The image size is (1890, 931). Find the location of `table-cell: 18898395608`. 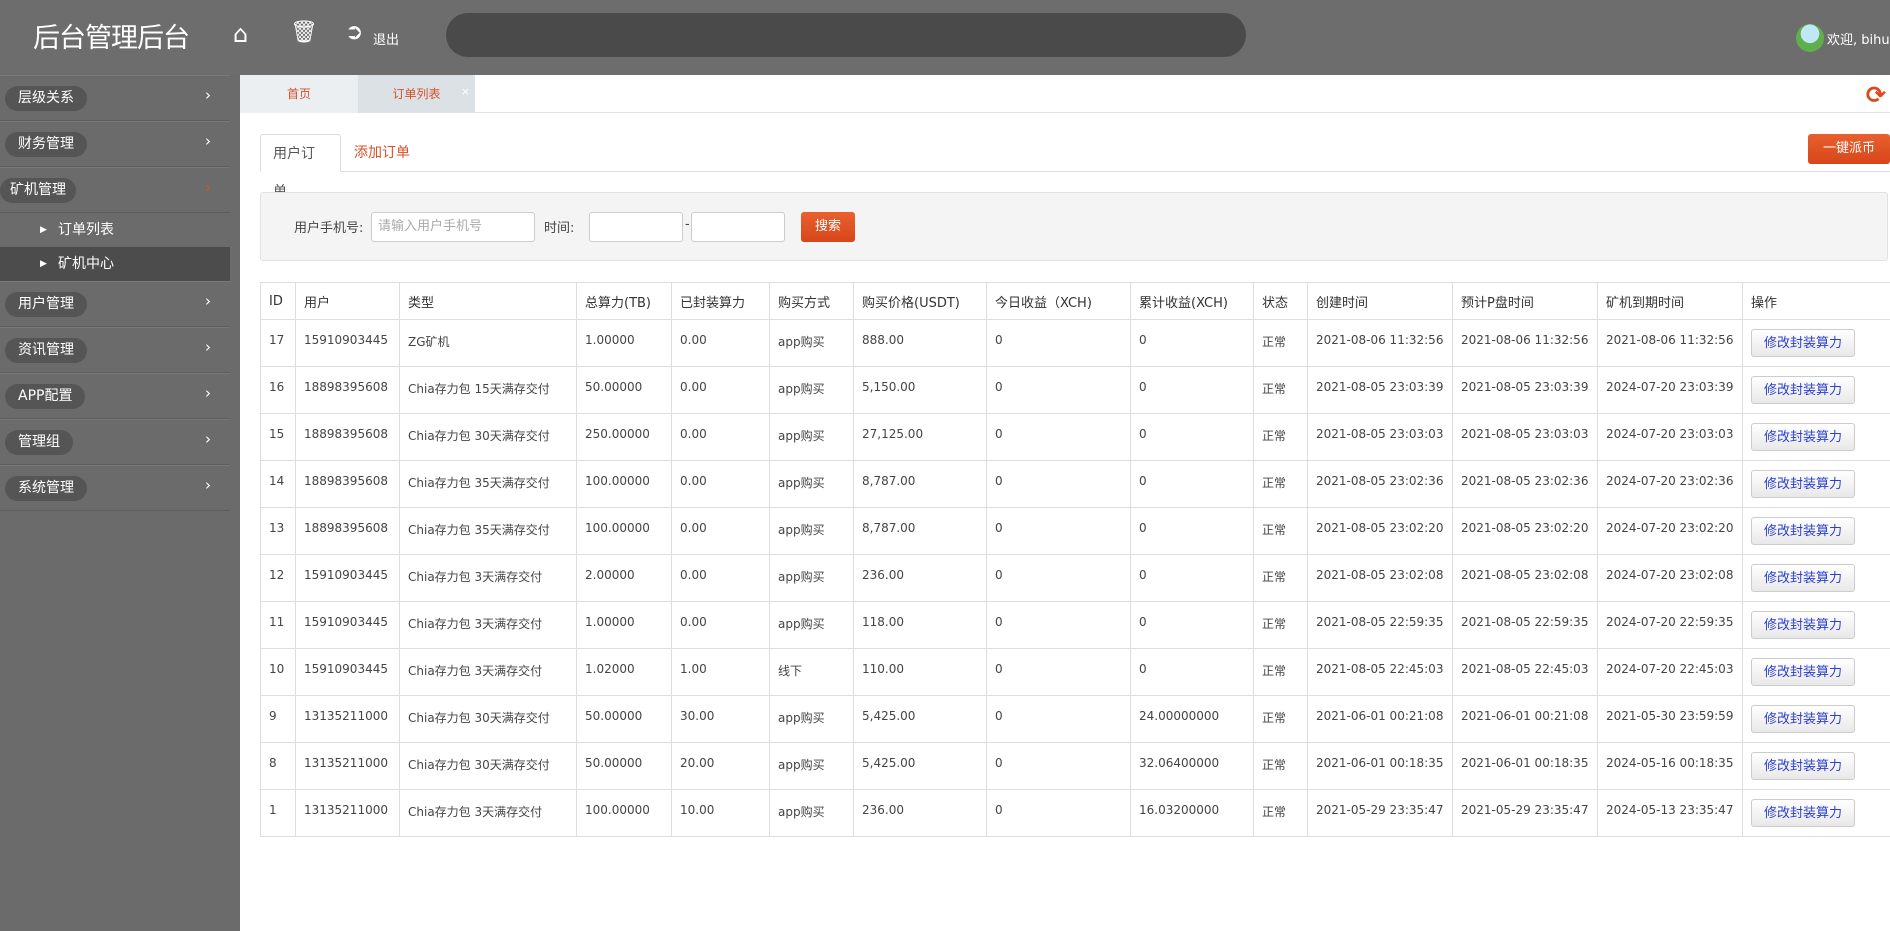

table-cell: 18898395608 is located at coordinates (347, 437).